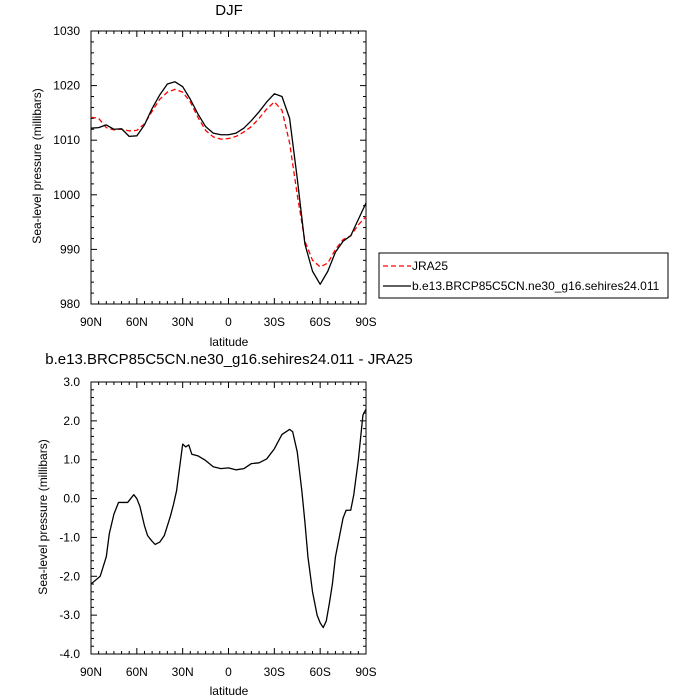 Image resolution: width=700 pixels, height=700 pixels. Describe the element at coordinates (228, 672) in the screenshot. I see `bottom-x-tick-label: 0` at that location.